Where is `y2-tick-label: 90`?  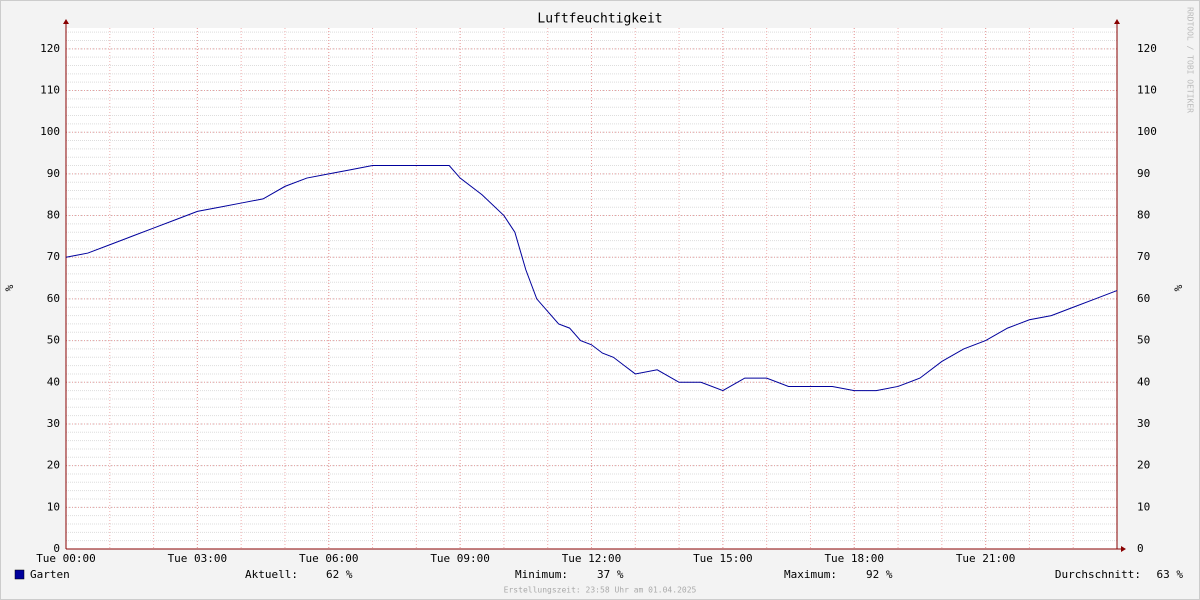
y2-tick-label: 90 is located at coordinates (1143, 173).